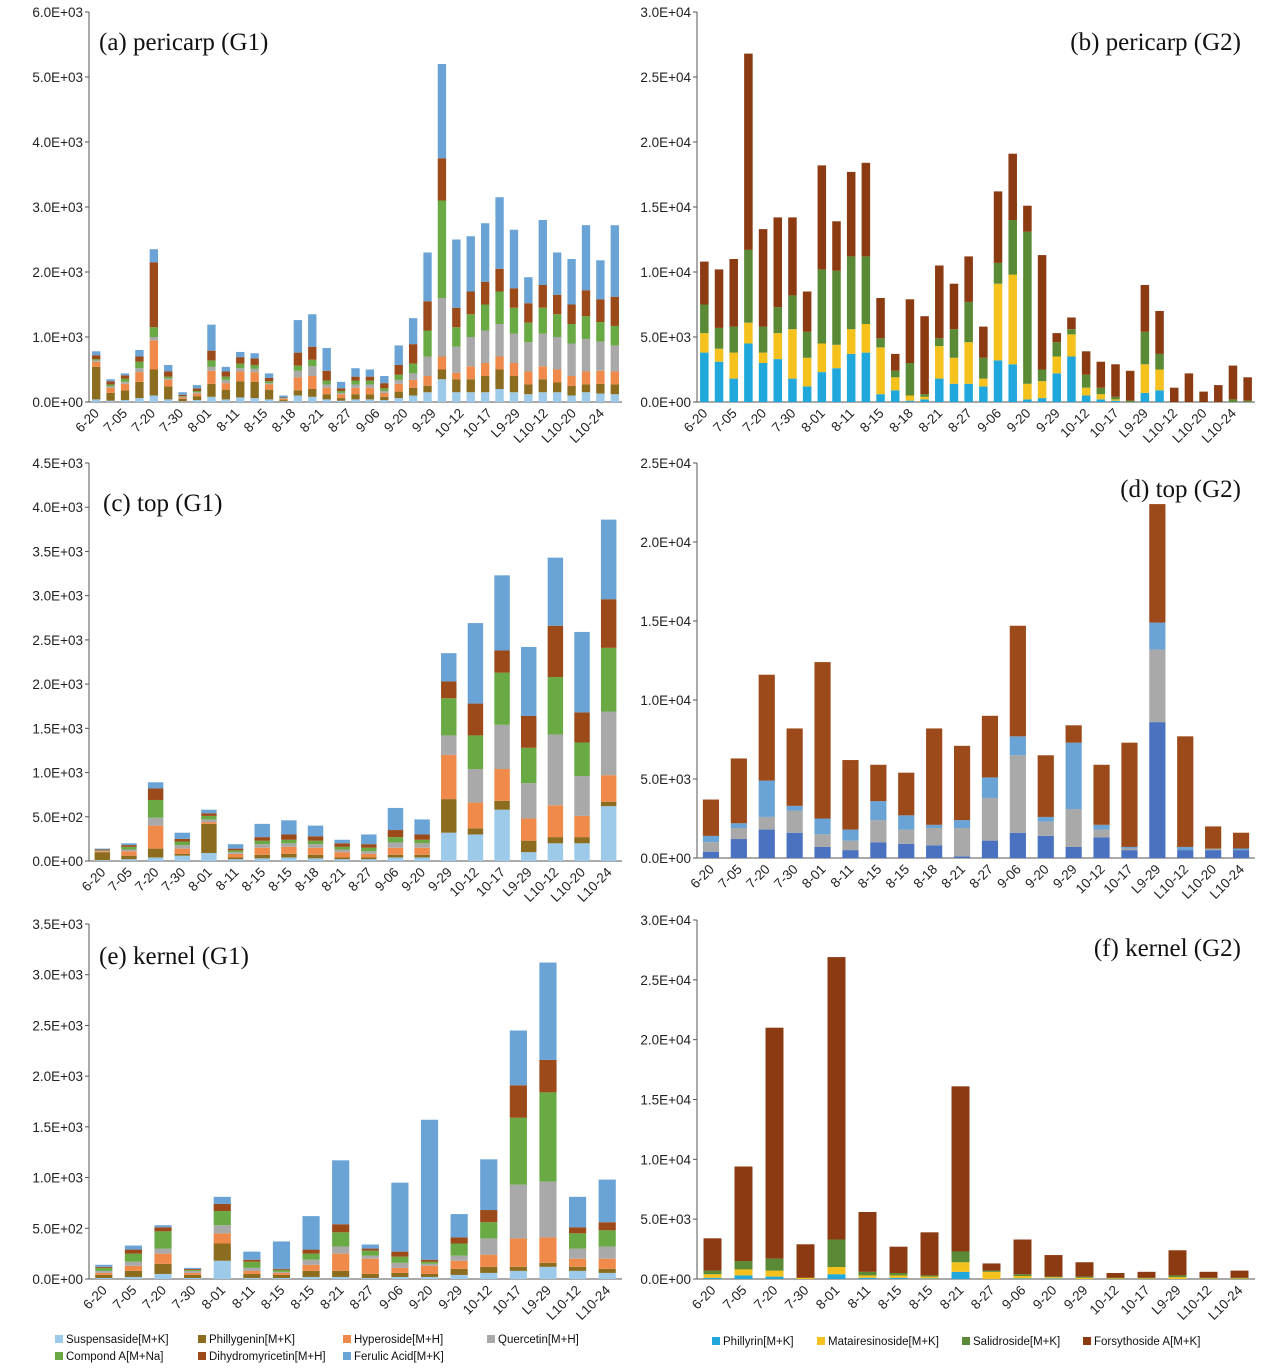  Describe the element at coordinates (391, 1298) in the screenshot. I see `x-tick-label: 9-06` at that location.